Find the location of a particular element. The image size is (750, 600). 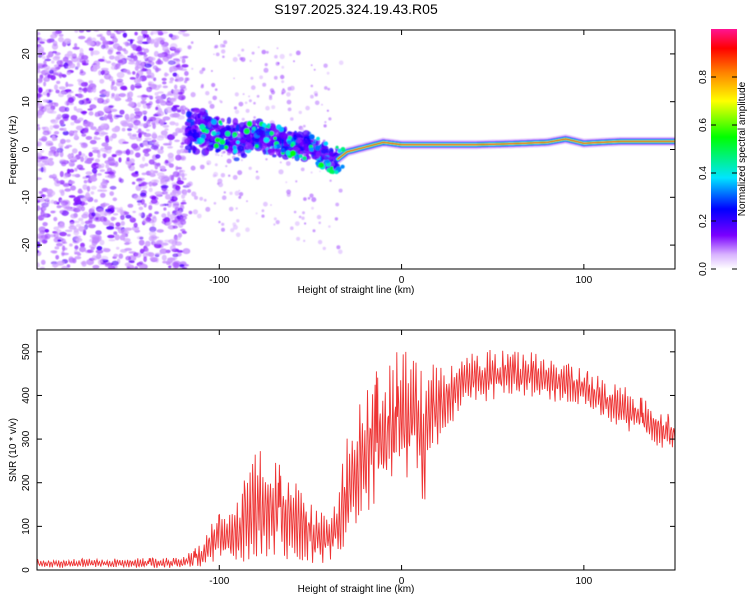

colorbar-tick-label: 0.4 is located at coordinates (703, 173).